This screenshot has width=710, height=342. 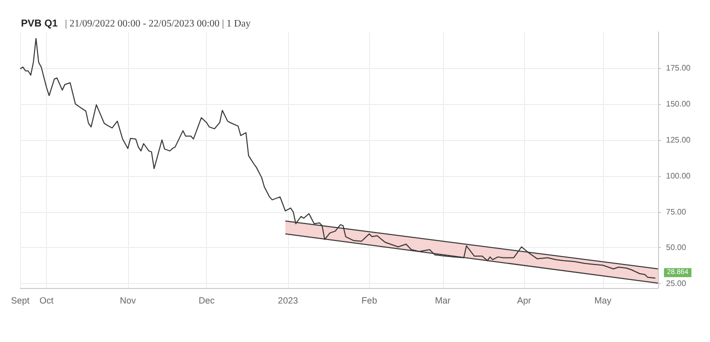 What do you see at coordinates (128, 301) in the screenshot?
I see `x-tick-label: Nov` at bounding box center [128, 301].